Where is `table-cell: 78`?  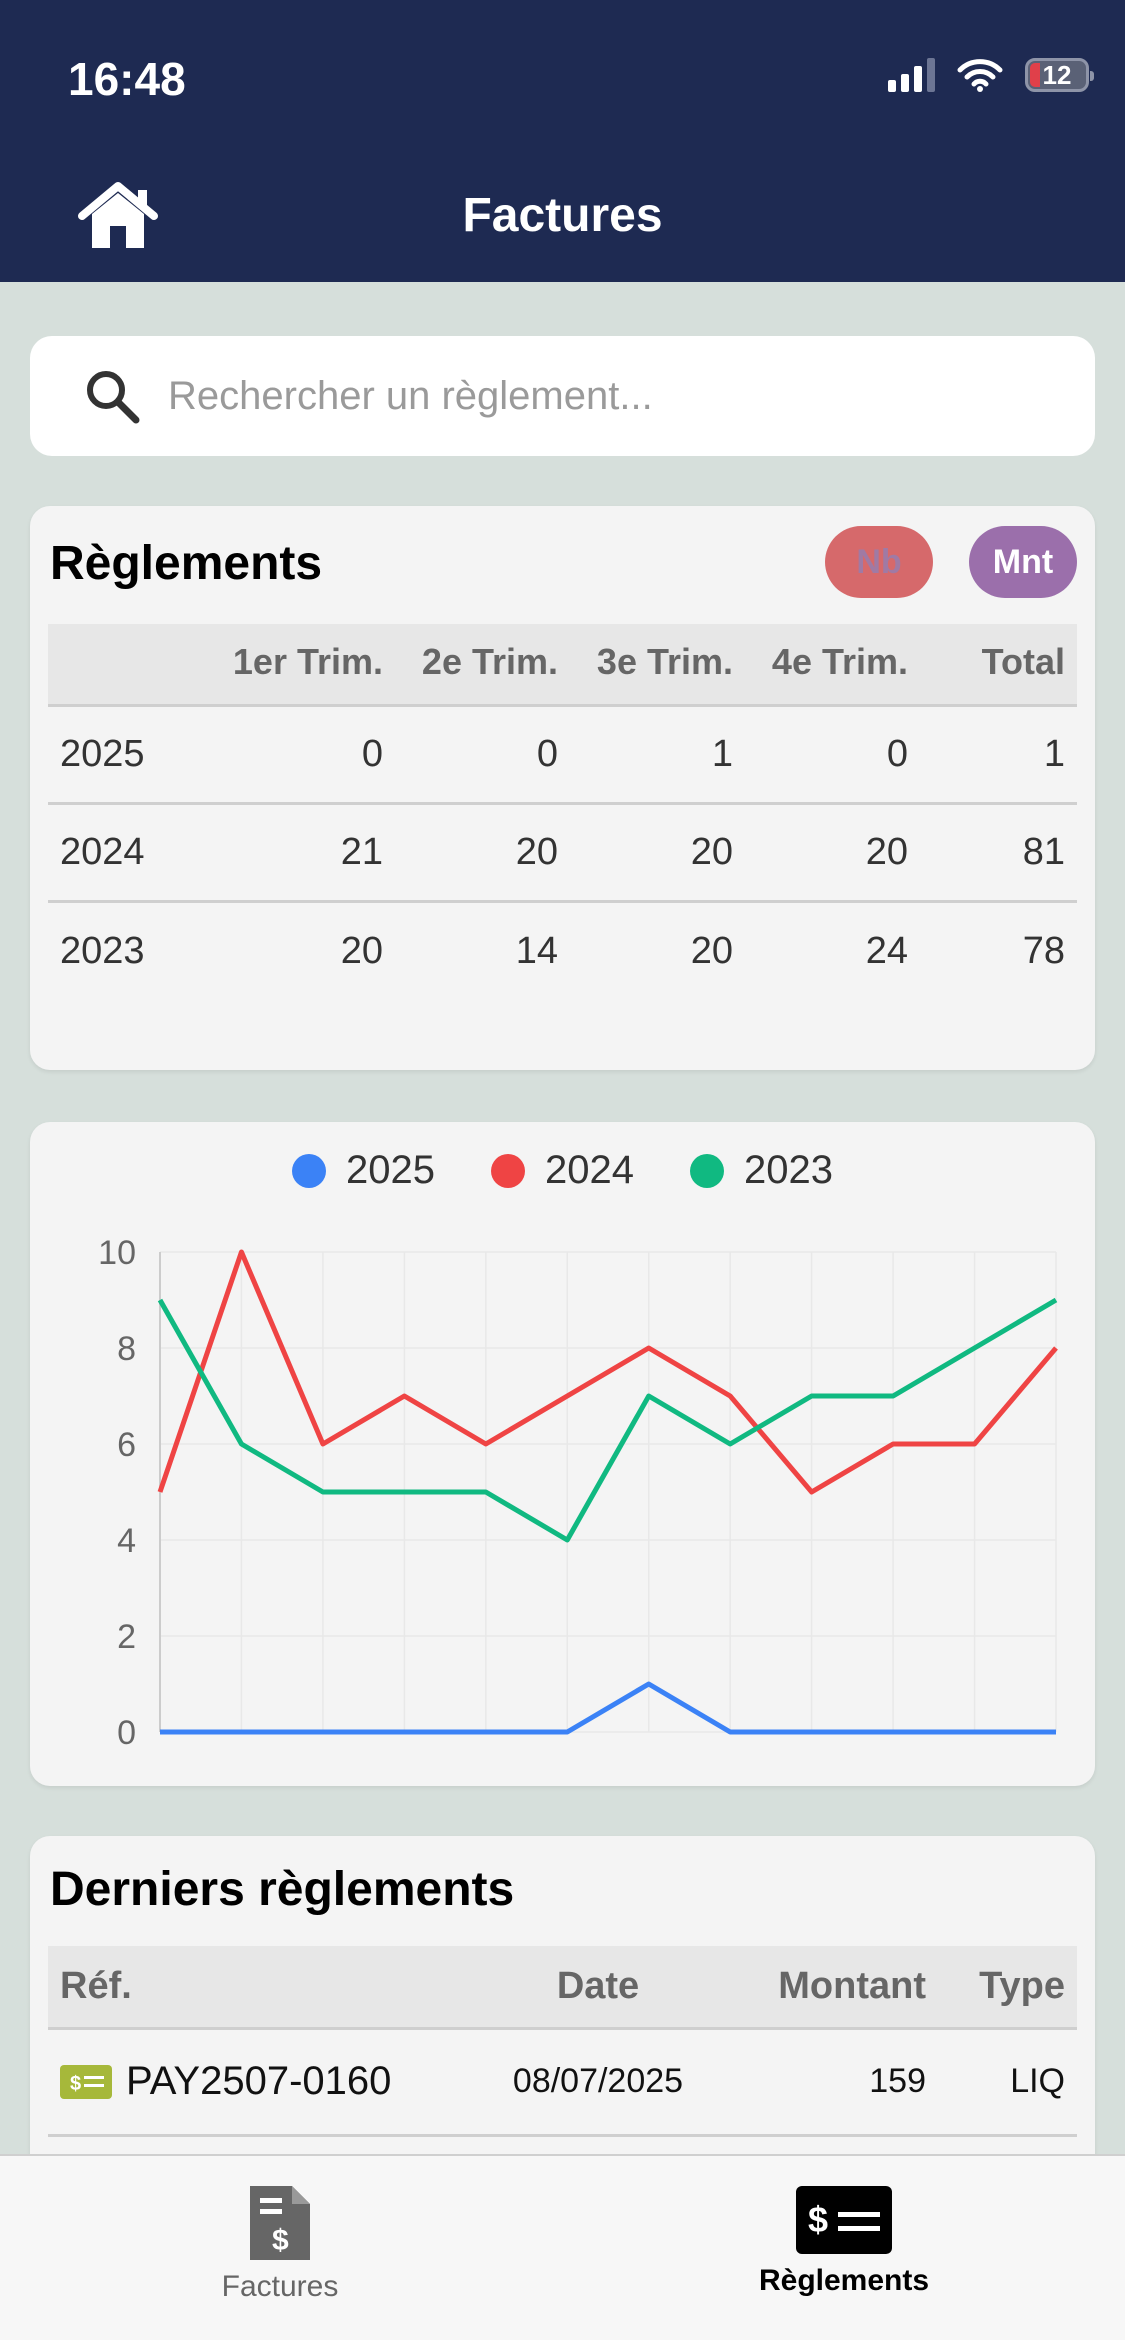
table-cell: 78 is located at coordinates (1043, 950).